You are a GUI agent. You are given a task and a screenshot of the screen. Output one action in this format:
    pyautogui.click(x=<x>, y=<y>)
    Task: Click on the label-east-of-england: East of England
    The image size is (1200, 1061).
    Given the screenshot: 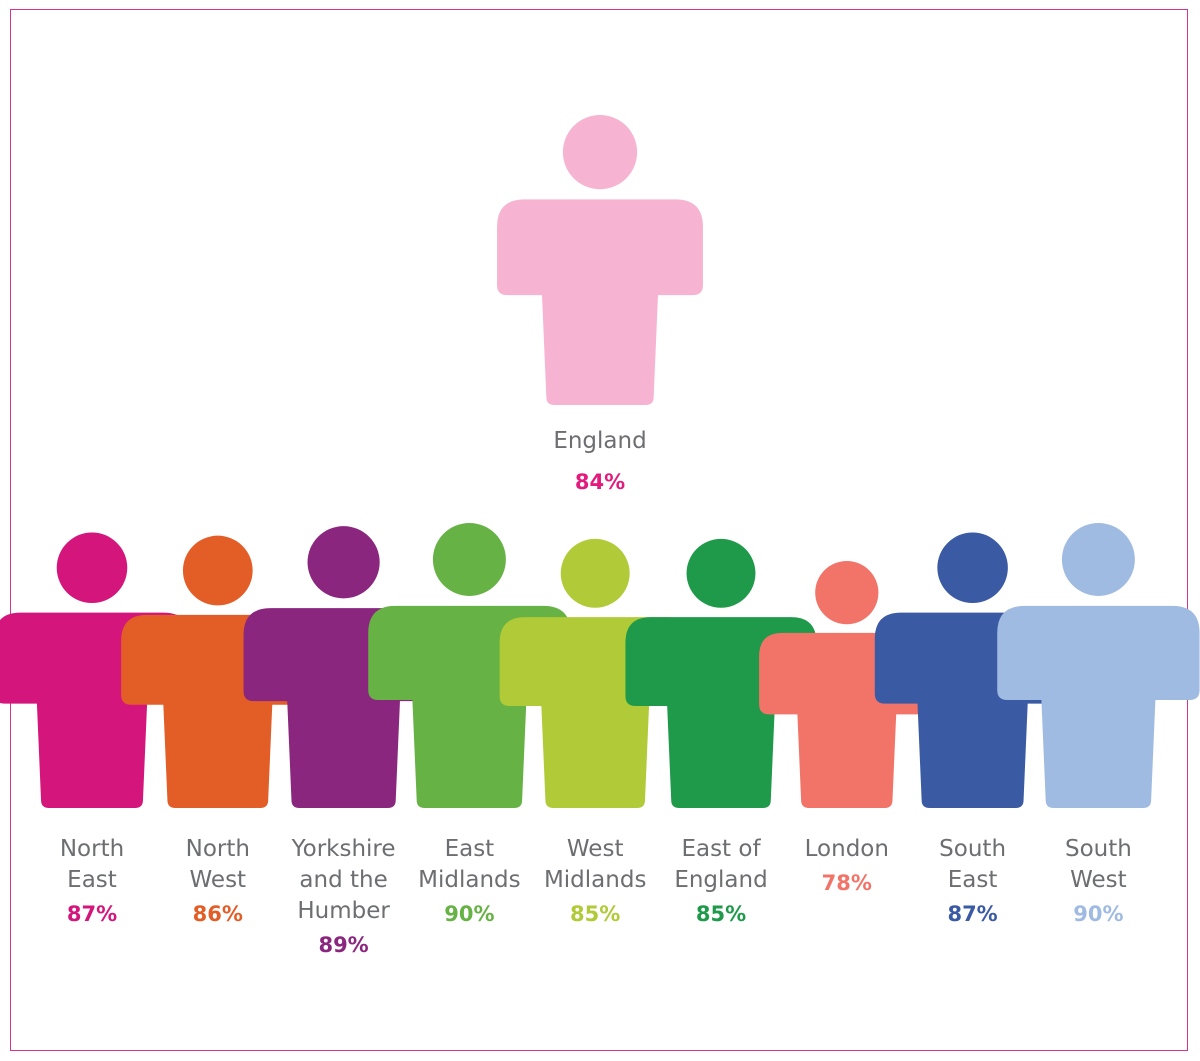 What is the action you would take?
    pyautogui.click(x=721, y=864)
    